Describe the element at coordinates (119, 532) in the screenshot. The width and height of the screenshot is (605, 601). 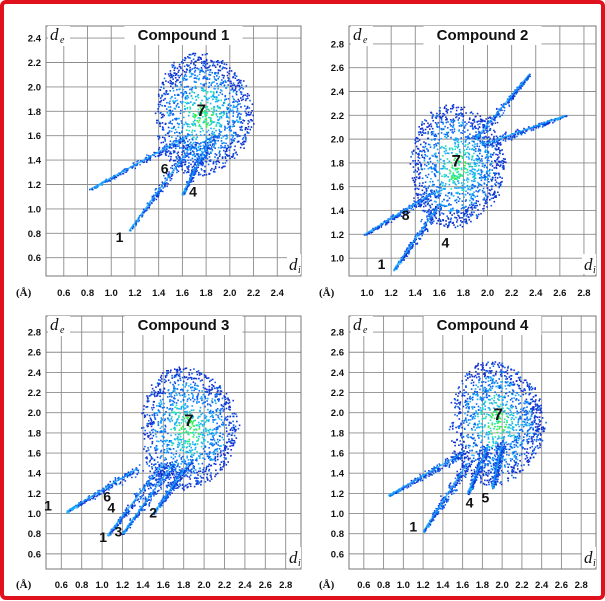
I see `annotation-label: 3` at that location.